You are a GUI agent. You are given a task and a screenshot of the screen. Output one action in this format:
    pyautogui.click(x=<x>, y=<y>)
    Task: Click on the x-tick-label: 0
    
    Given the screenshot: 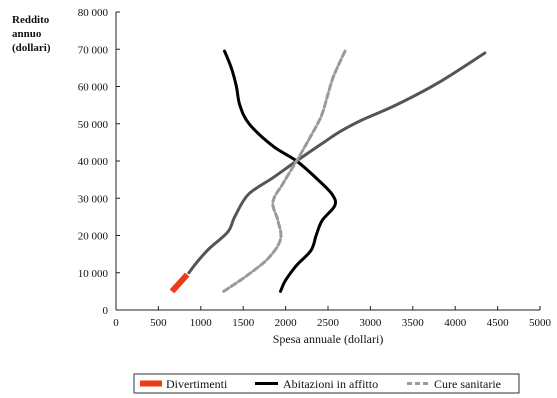 What is the action you would take?
    pyautogui.click(x=116, y=323)
    